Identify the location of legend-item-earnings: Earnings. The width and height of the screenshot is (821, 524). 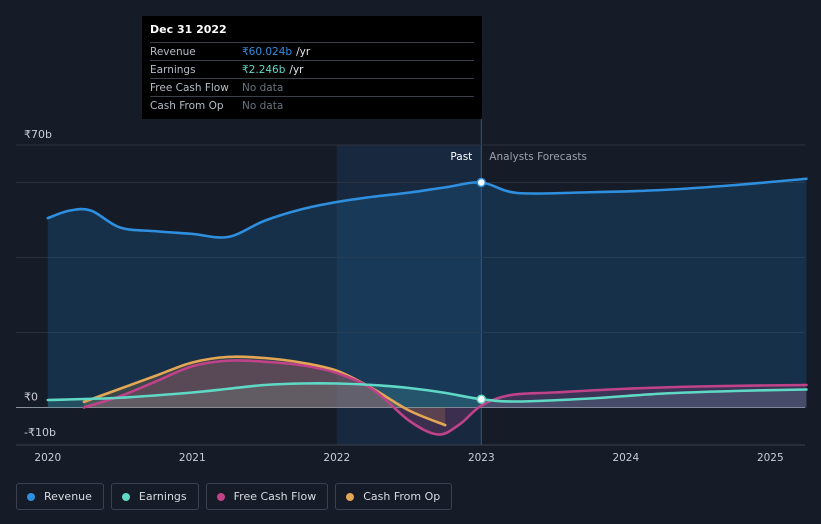
(154, 496).